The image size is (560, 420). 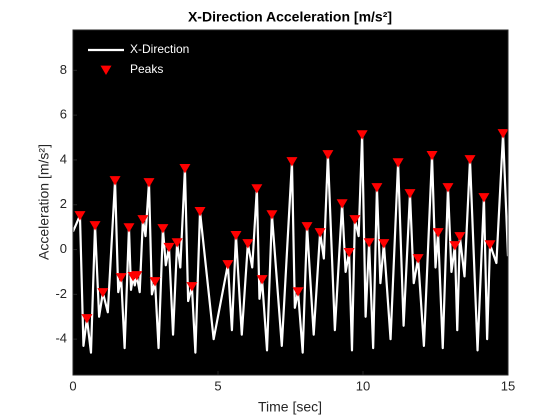 I want to click on x-tick-label: 15, so click(x=508, y=385).